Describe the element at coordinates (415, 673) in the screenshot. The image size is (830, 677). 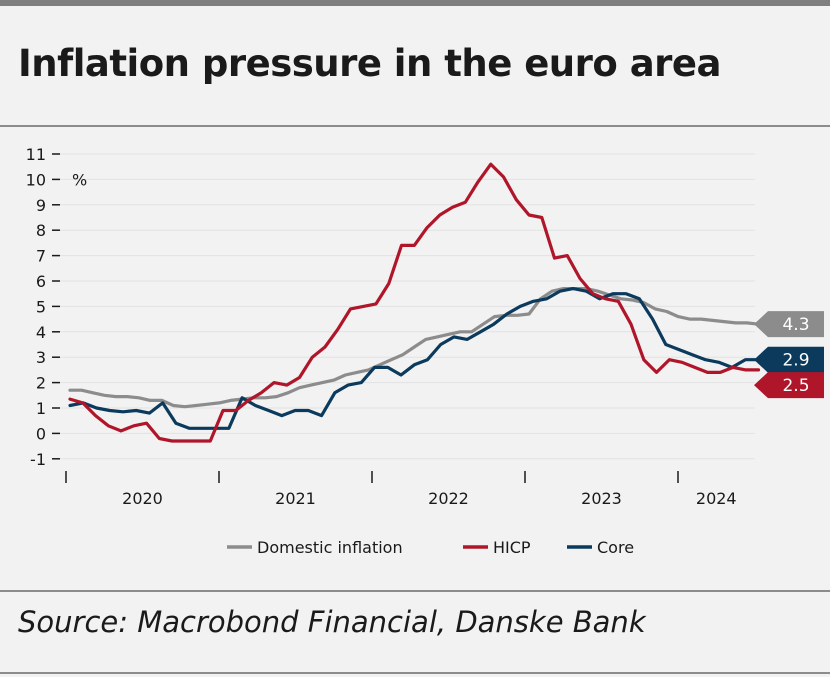
I see `divider-footer` at that location.